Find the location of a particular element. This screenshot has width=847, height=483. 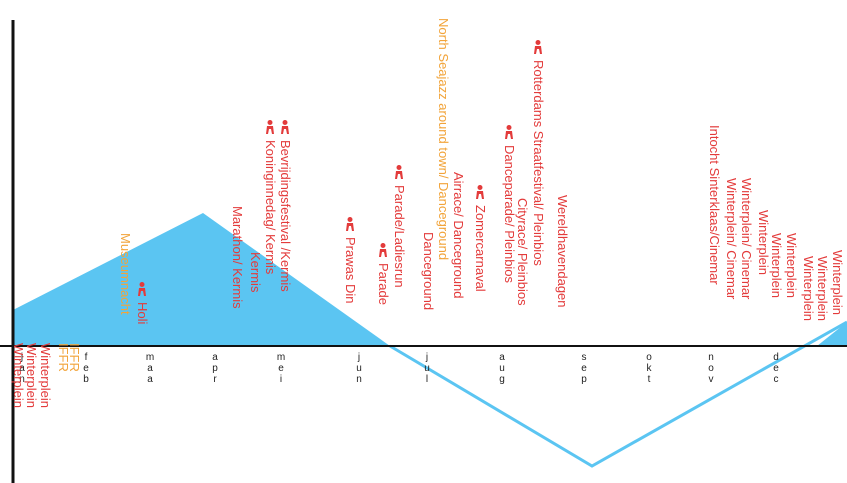

event-item: Parade is located at coordinates (383, 274).